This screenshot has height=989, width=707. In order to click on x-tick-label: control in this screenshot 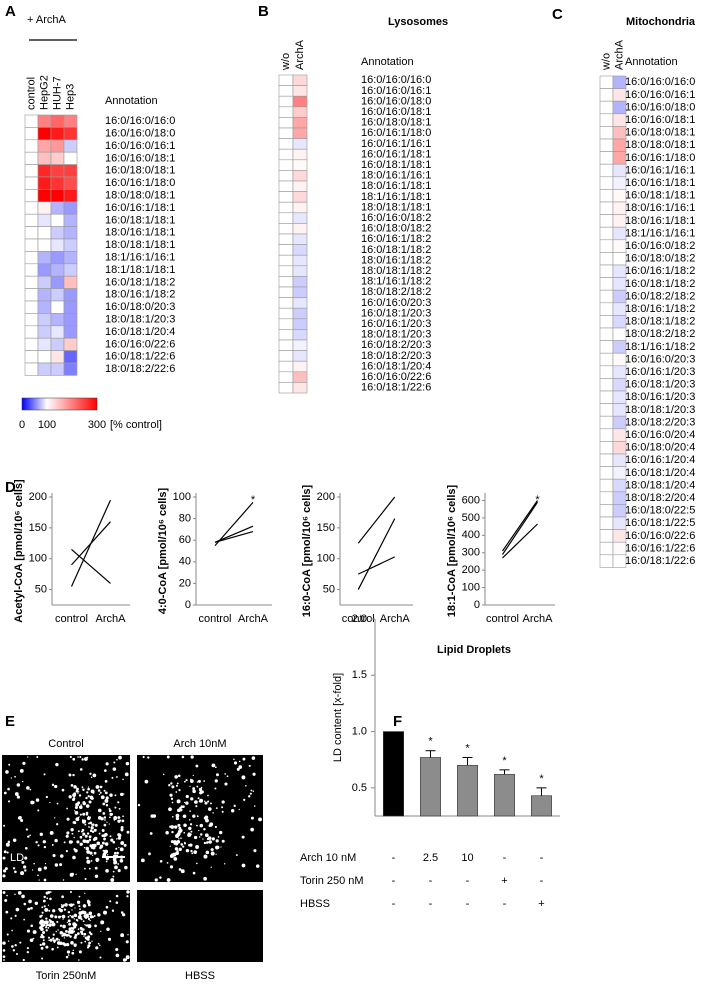, I will do `click(214, 619)`.